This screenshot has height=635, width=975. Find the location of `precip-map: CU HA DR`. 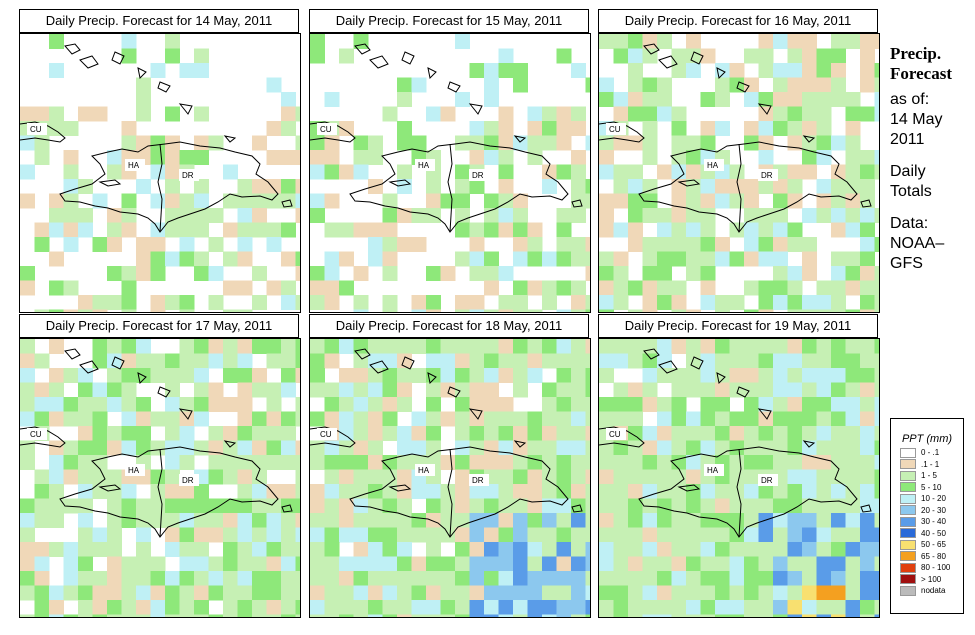

precip-map: CU HA DR is located at coordinates (450, 173).